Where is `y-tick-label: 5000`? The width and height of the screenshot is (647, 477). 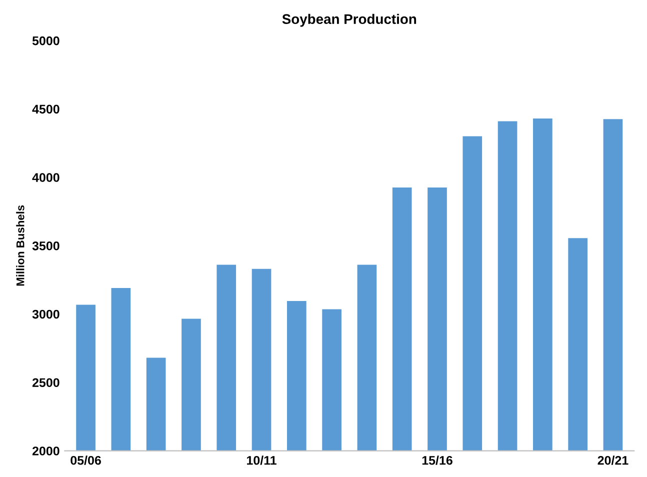
y-tick-label: 5000 is located at coordinates (46, 41).